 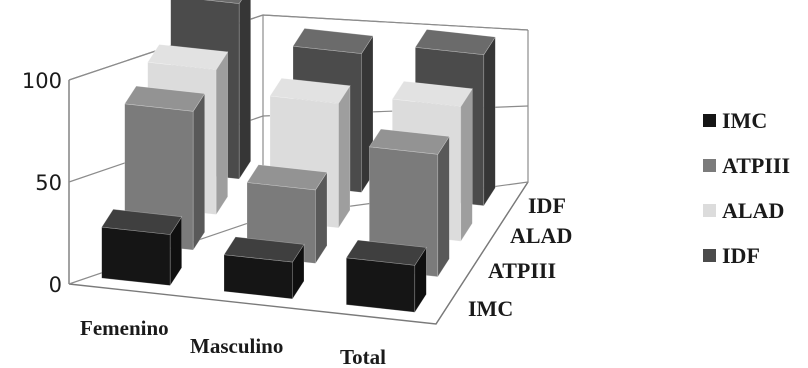 I want to click on bar-side-idf-total, so click(x=489, y=121).